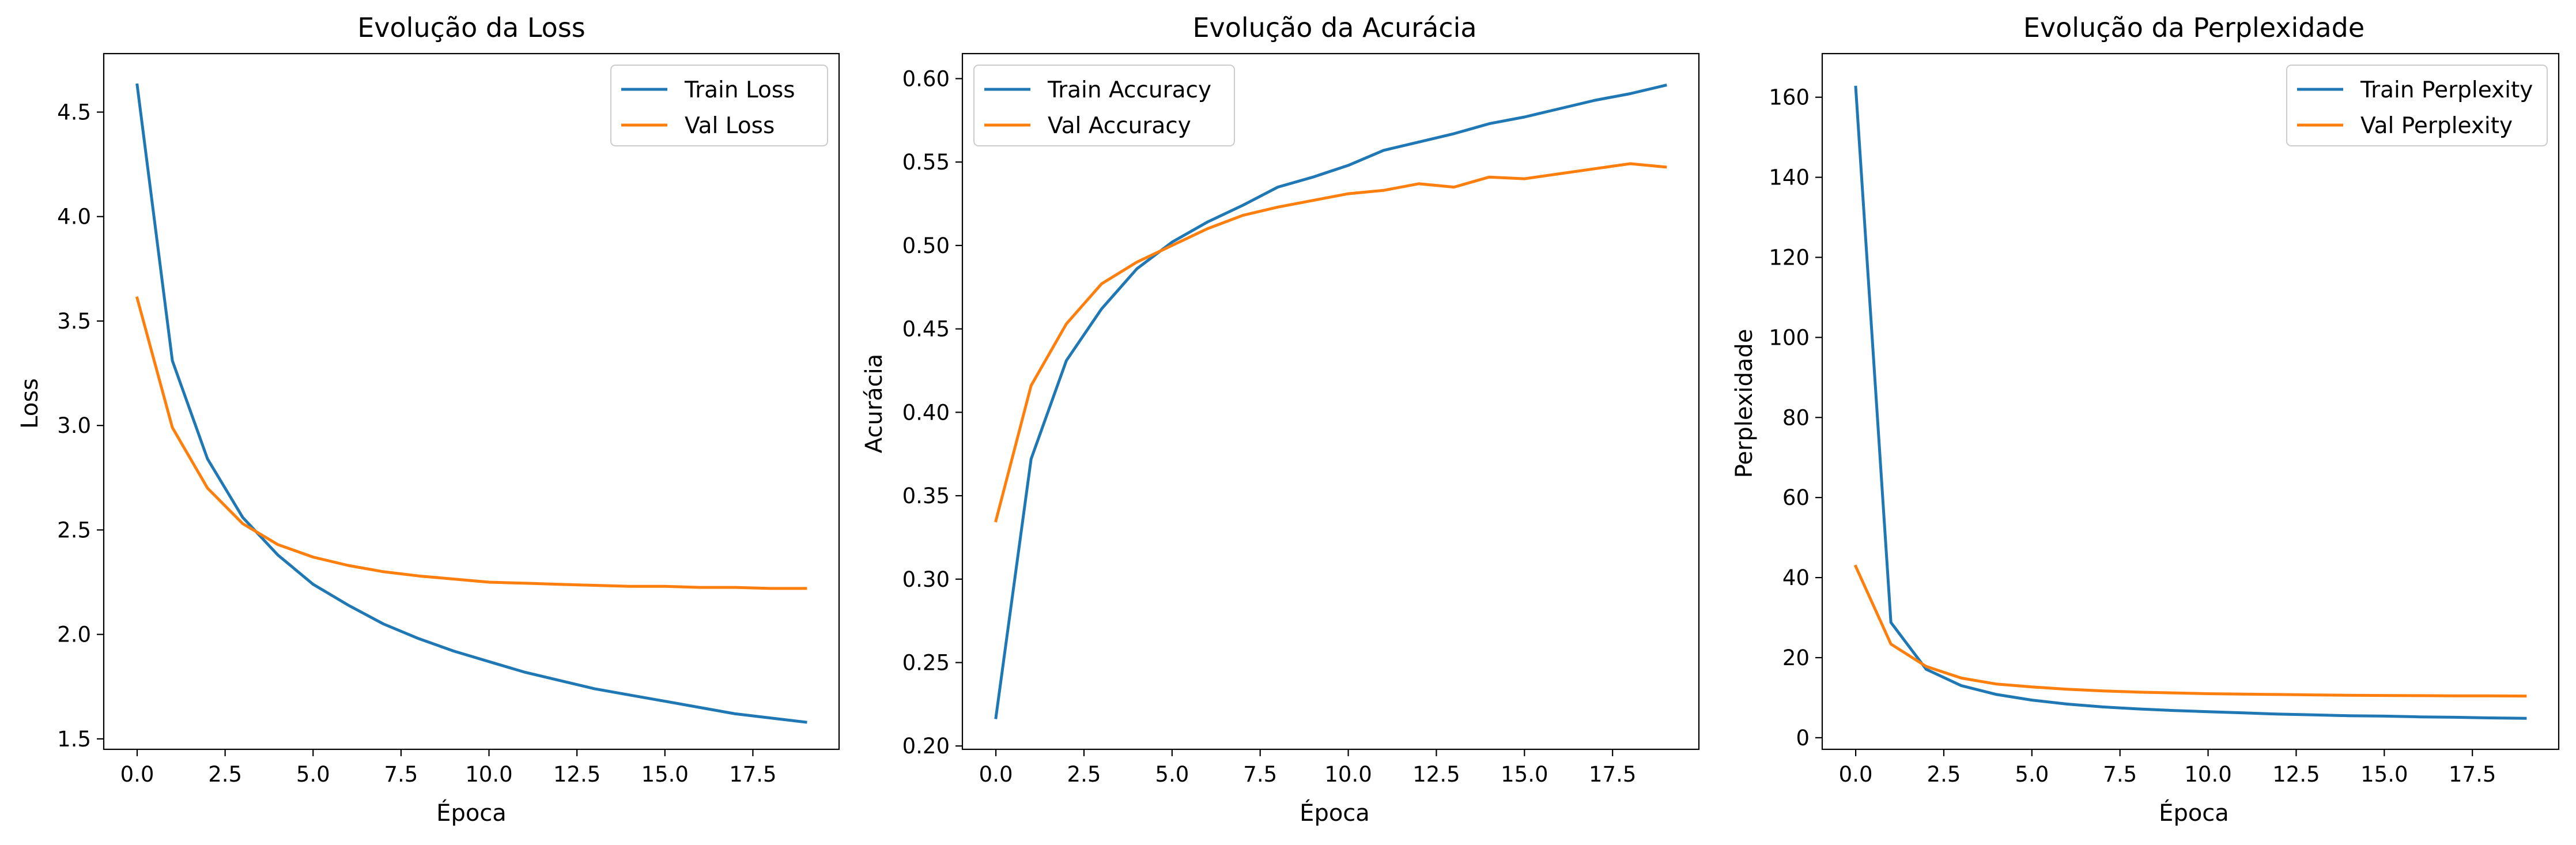 This screenshot has height=845, width=2576. What do you see at coordinates (74, 322) in the screenshot?
I see `y-tick-label: 3.5` at bounding box center [74, 322].